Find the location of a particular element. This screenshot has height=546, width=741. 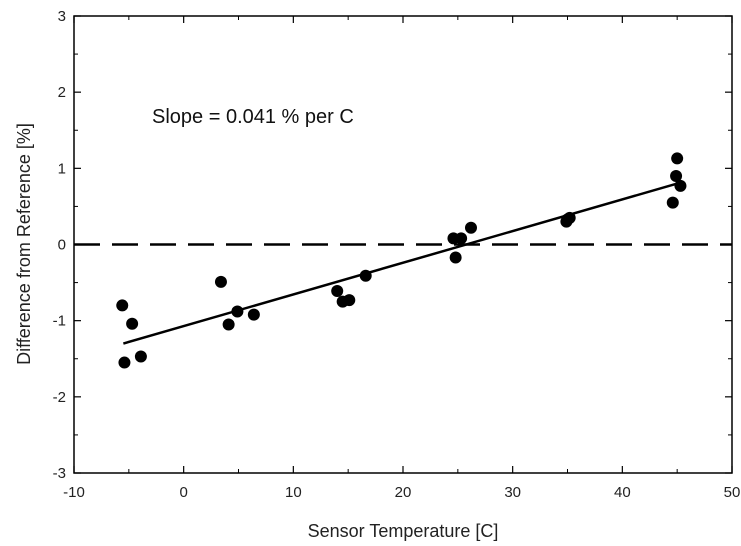

x-tick-label: -10 is located at coordinates (74, 492).